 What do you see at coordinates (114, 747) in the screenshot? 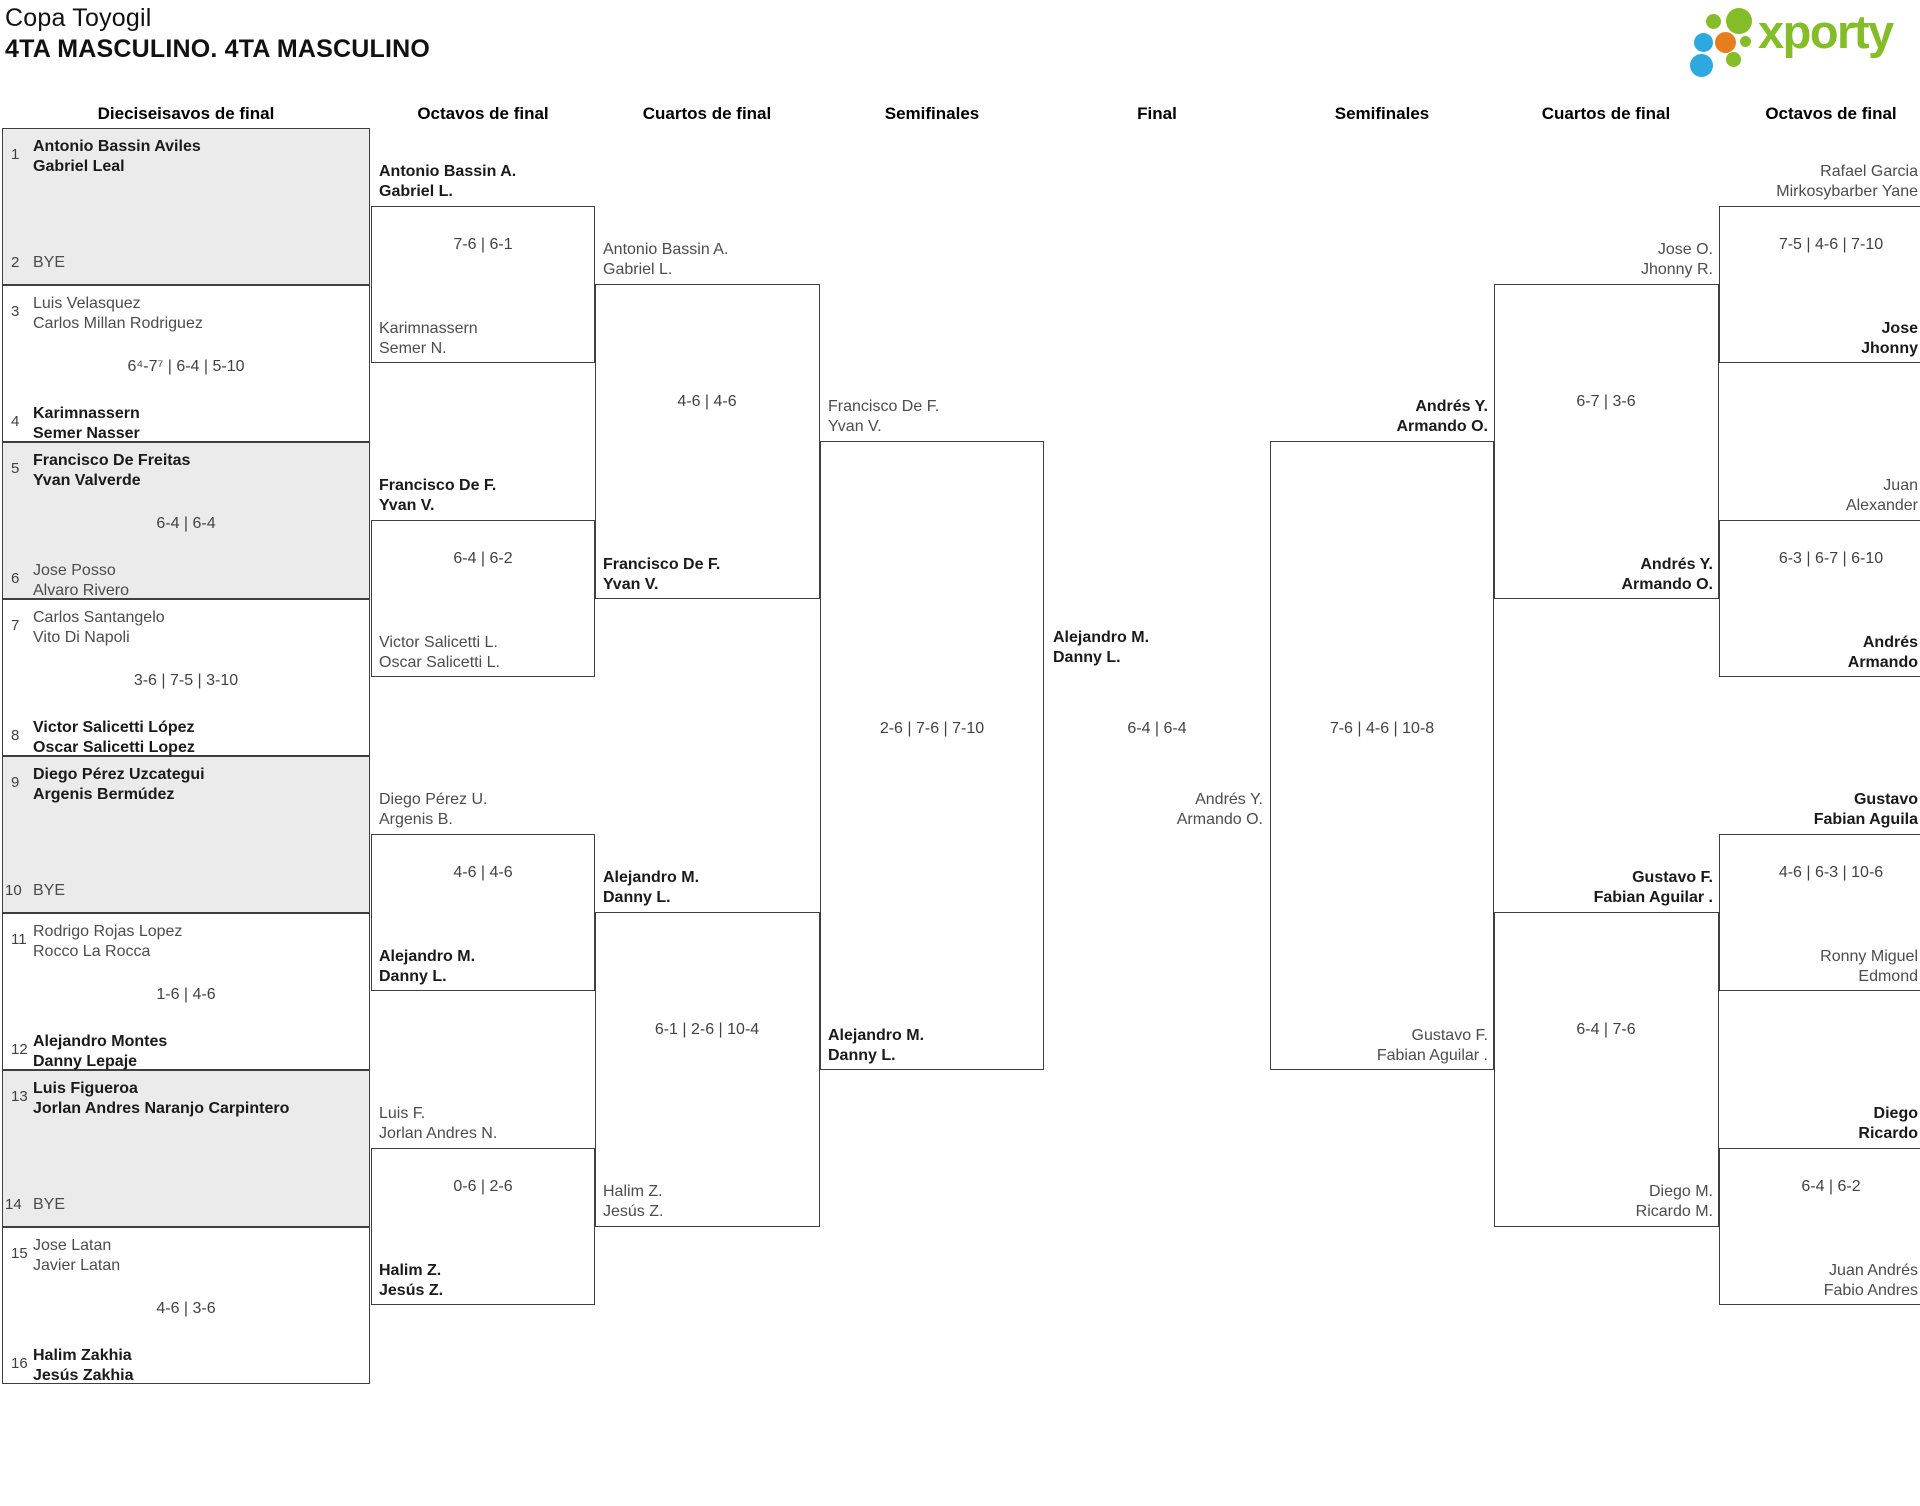
I see `player-2: Oscar Salicetti Lopez` at bounding box center [114, 747].